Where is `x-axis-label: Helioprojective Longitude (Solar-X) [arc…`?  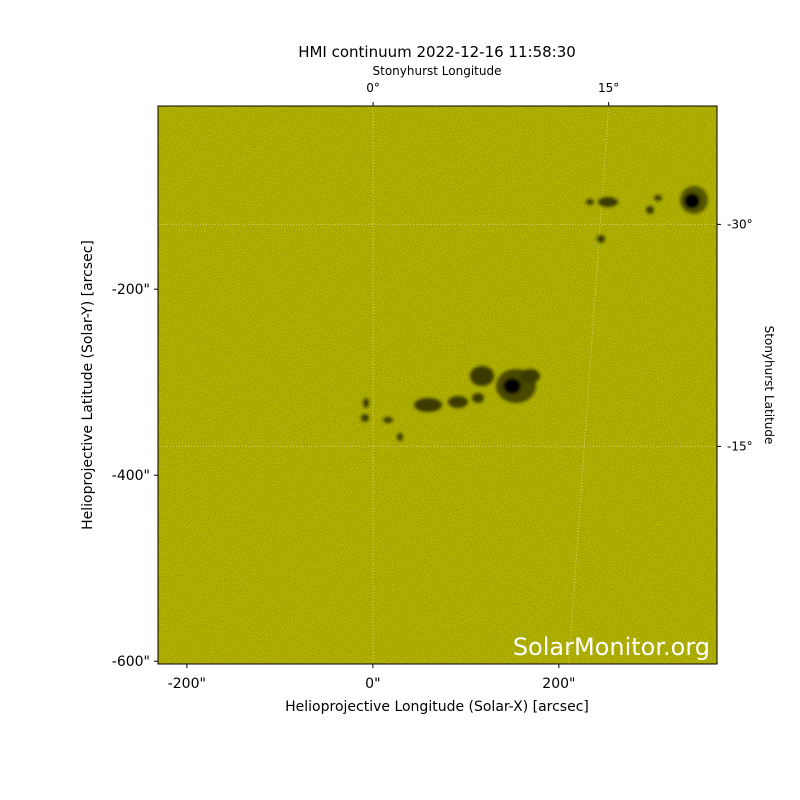 x-axis-label: Helioprojective Longitude (Solar-X) [arc… is located at coordinates (437, 707).